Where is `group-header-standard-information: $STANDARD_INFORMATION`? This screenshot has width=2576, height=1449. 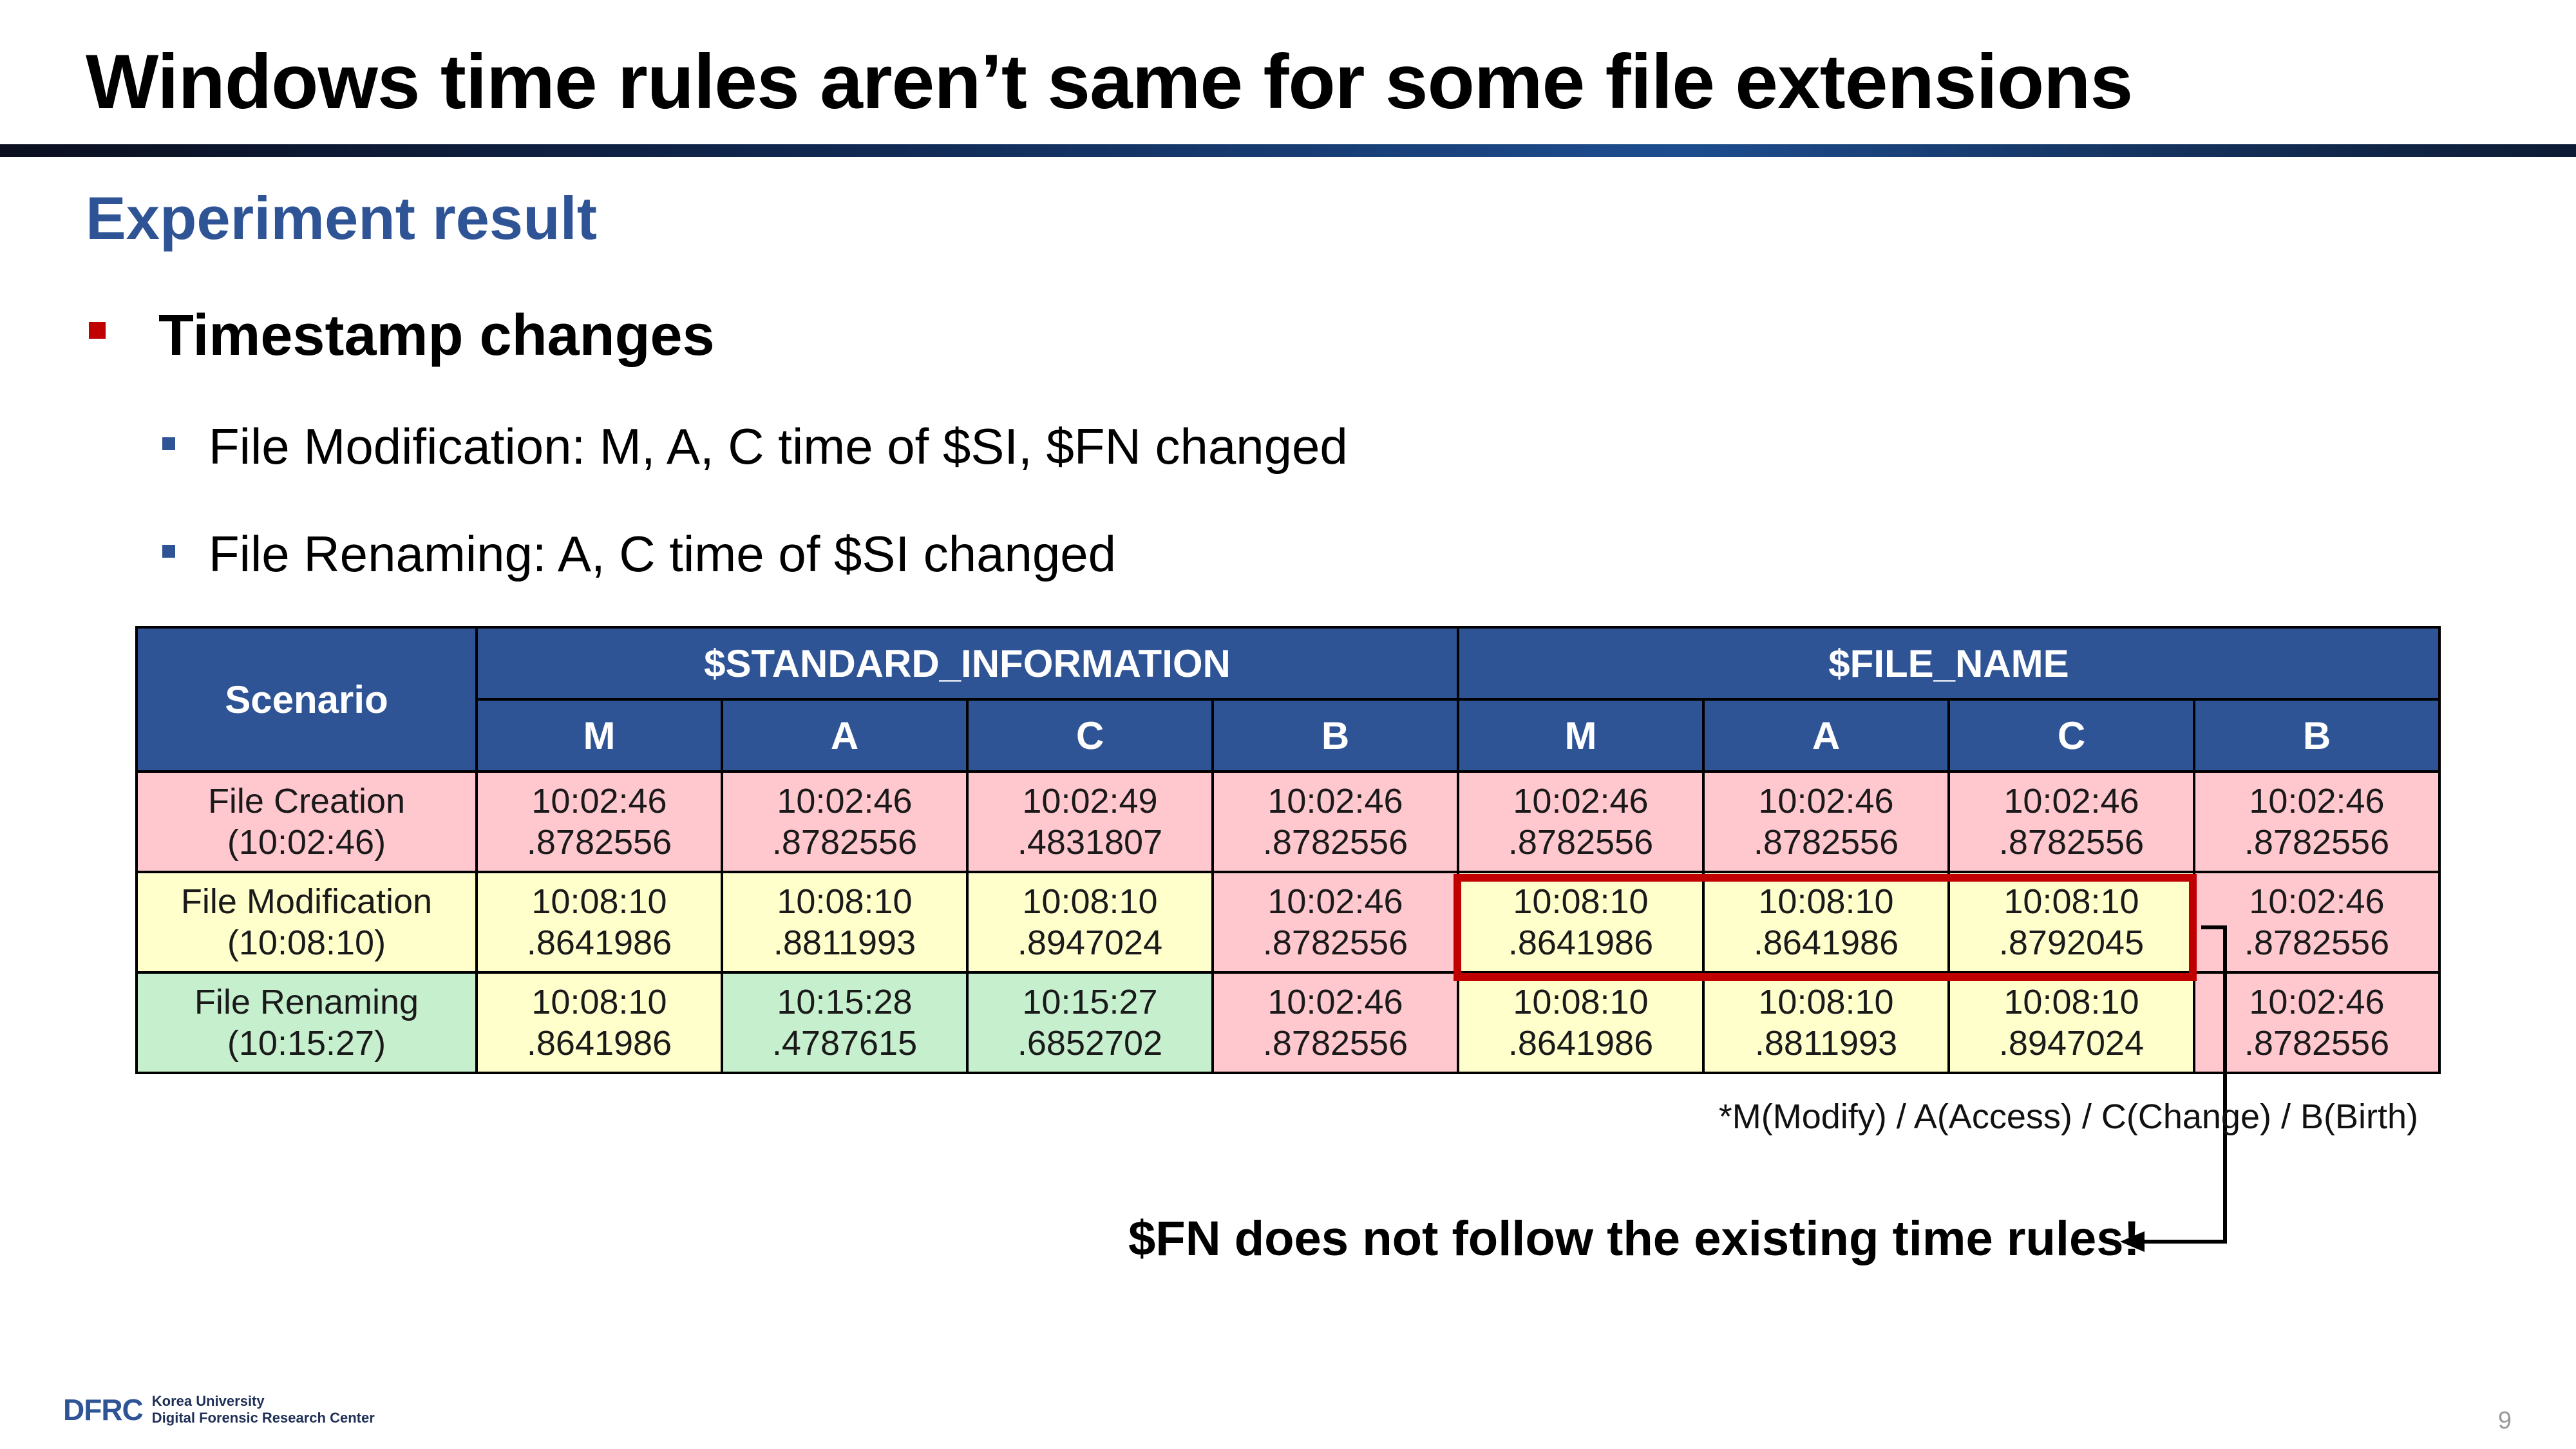 group-header-standard-information: $STANDARD_INFORMATION is located at coordinates (967, 663).